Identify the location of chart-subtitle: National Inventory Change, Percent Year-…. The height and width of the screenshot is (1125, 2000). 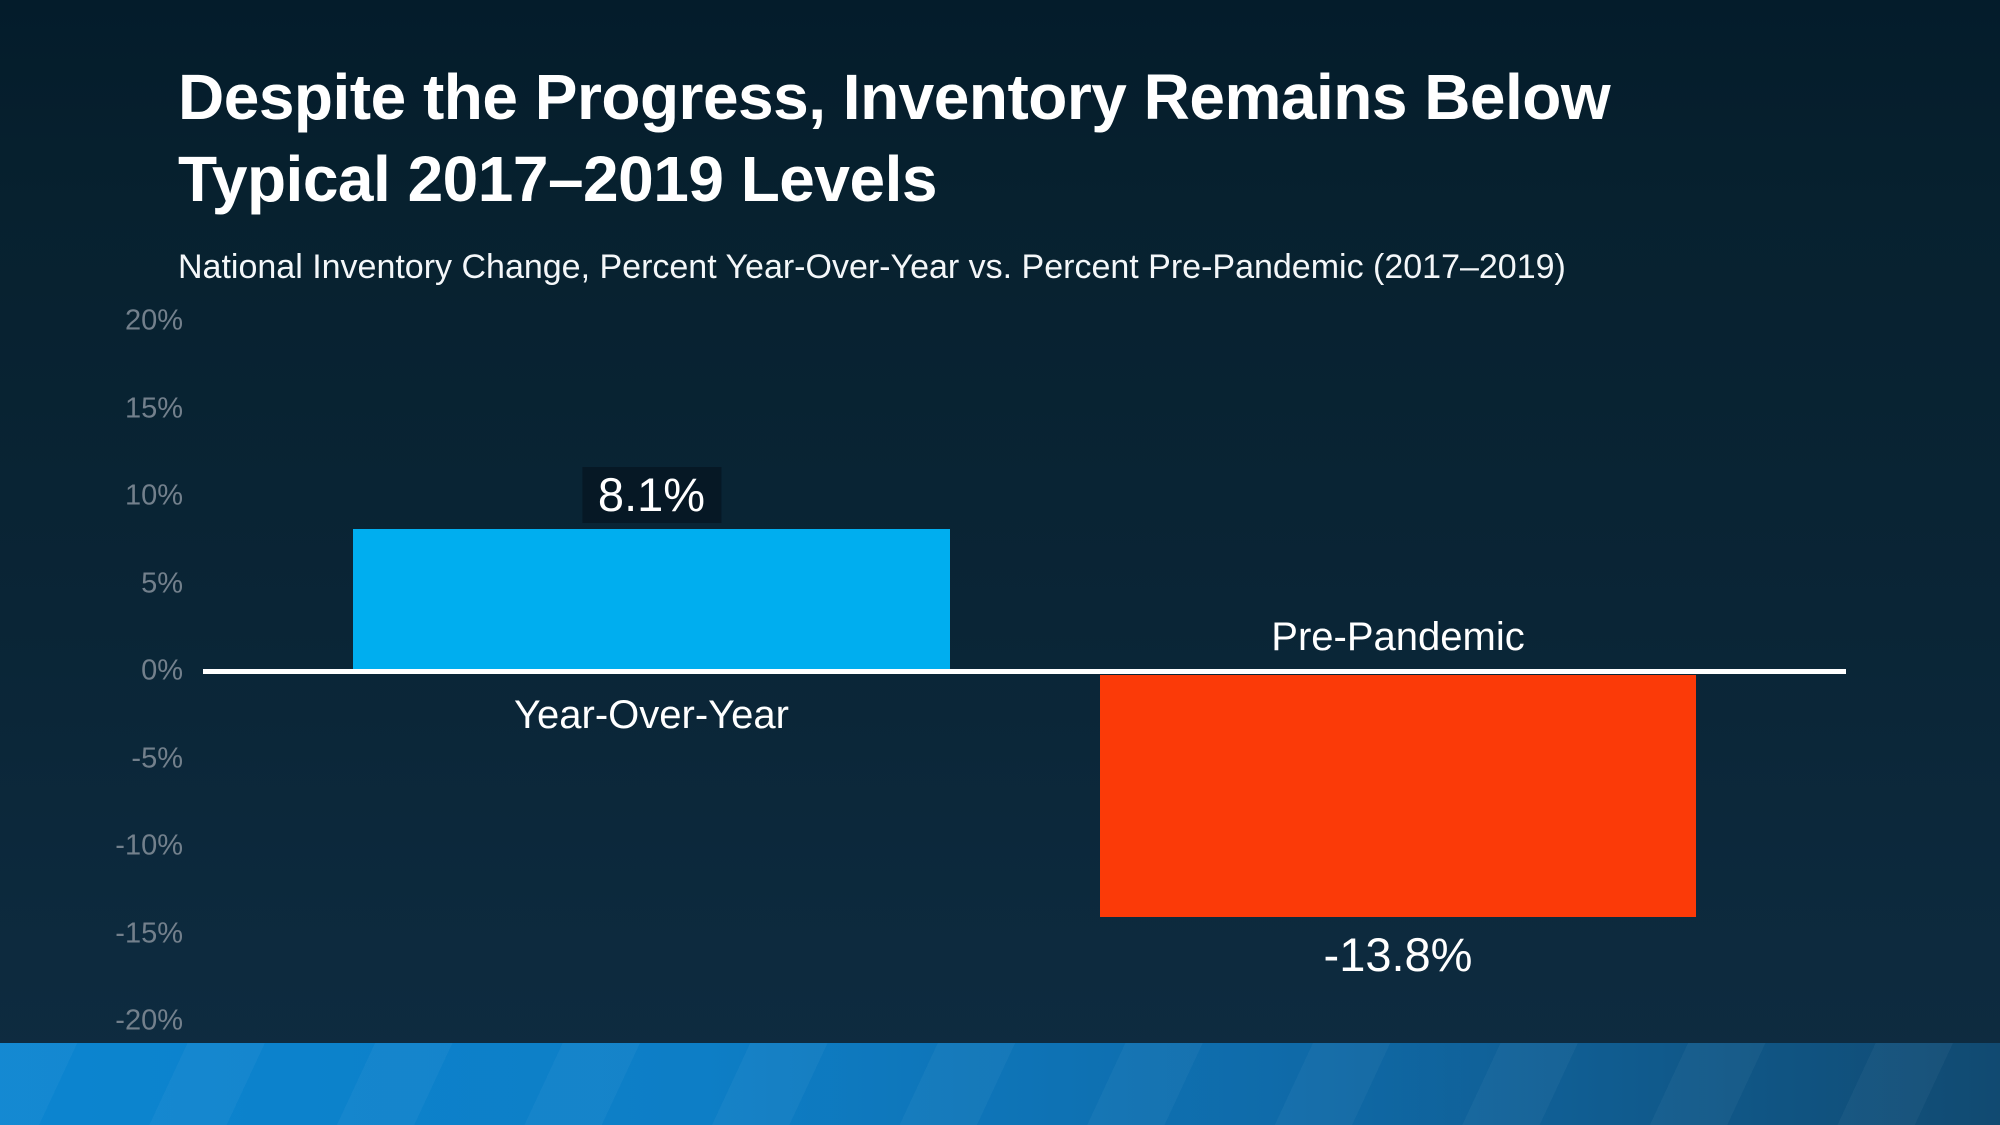
(872, 267).